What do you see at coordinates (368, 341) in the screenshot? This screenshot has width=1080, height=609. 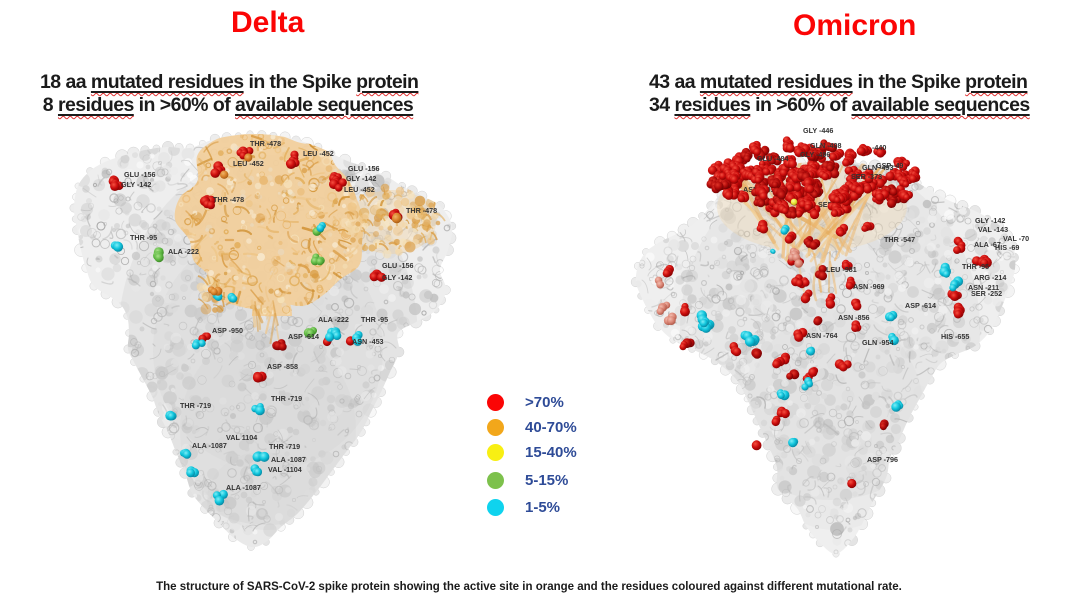 I see `svg-text: ASN -453` at bounding box center [368, 341].